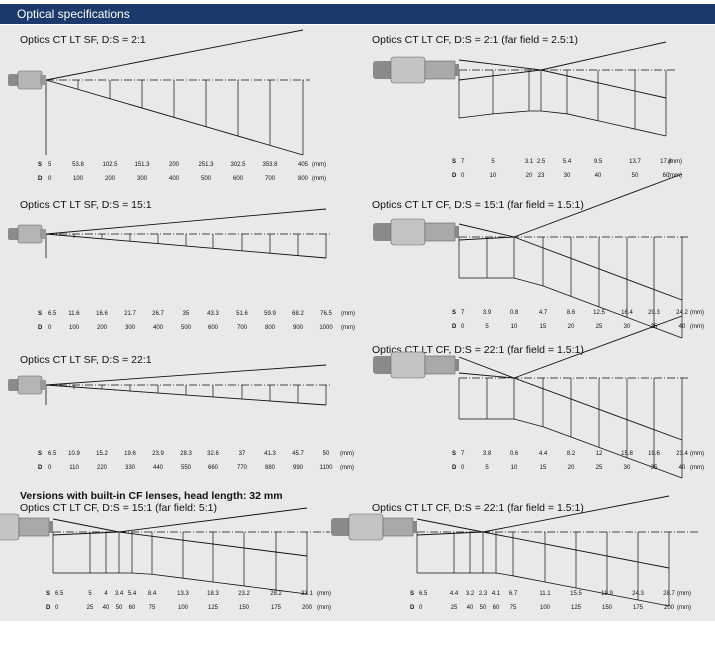  Describe the element at coordinates (654, 327) in the screenshot. I see `distance-scale-value: 35` at that location.